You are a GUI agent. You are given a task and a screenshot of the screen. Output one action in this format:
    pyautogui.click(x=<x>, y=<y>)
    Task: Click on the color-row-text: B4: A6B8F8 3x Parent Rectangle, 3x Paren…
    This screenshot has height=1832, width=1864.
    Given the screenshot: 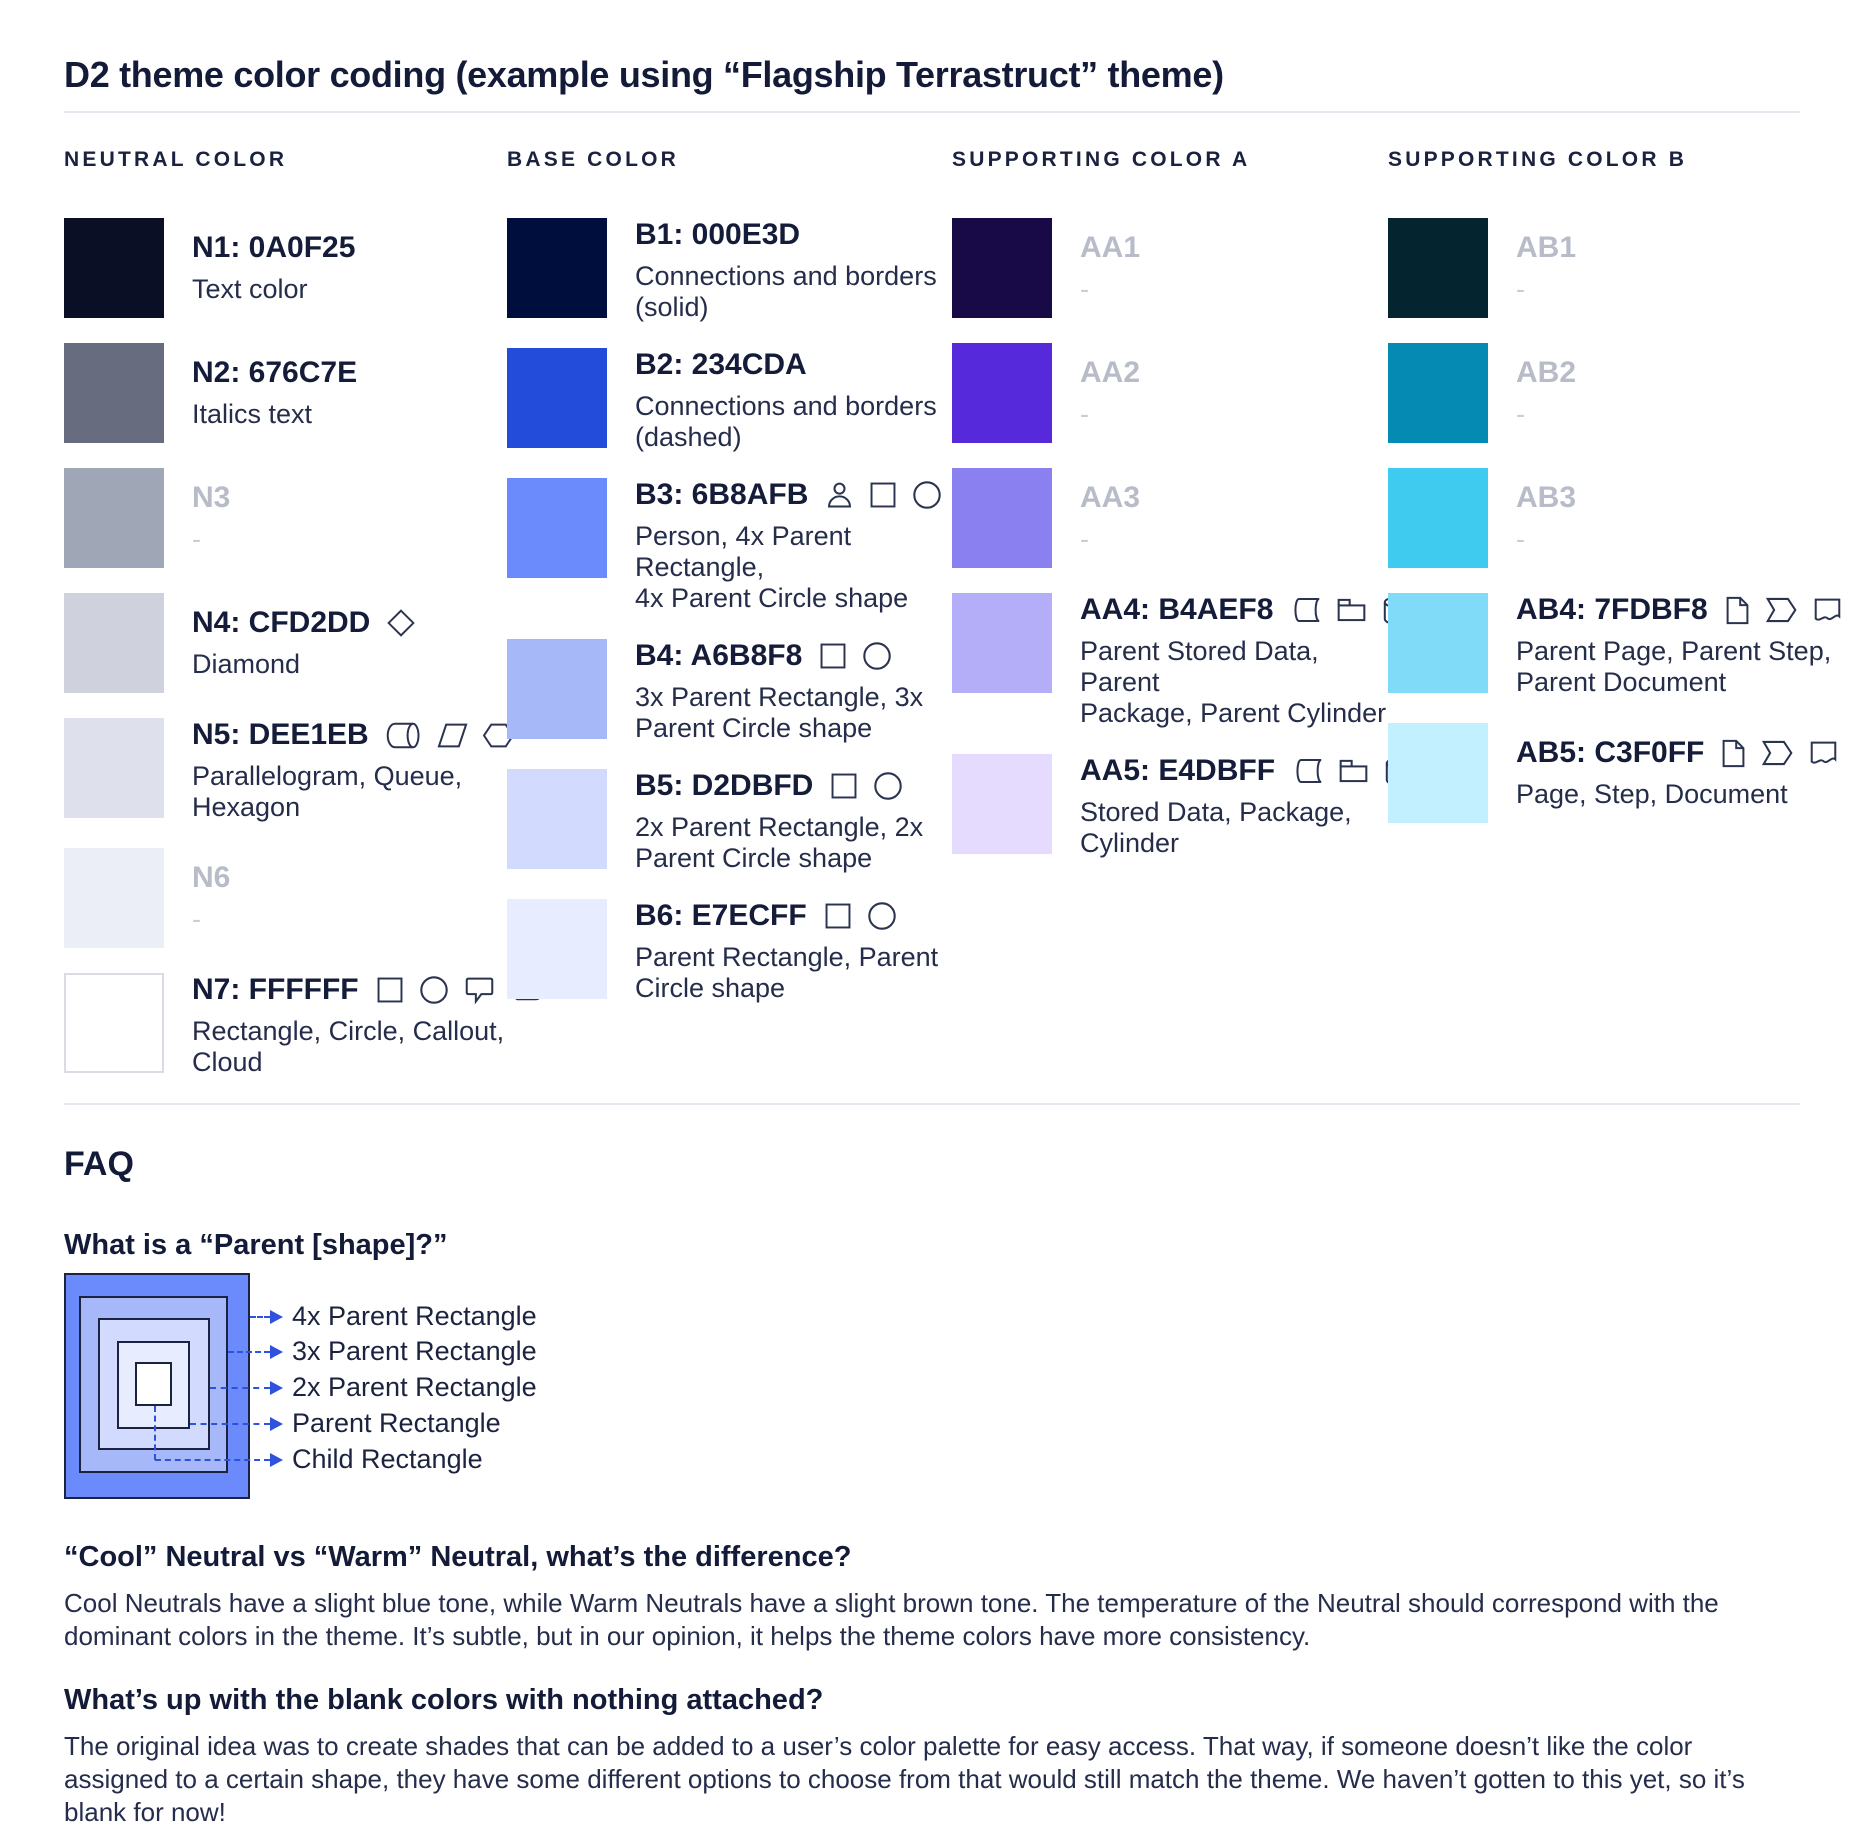 What is the action you would take?
    pyautogui.click(x=779, y=691)
    